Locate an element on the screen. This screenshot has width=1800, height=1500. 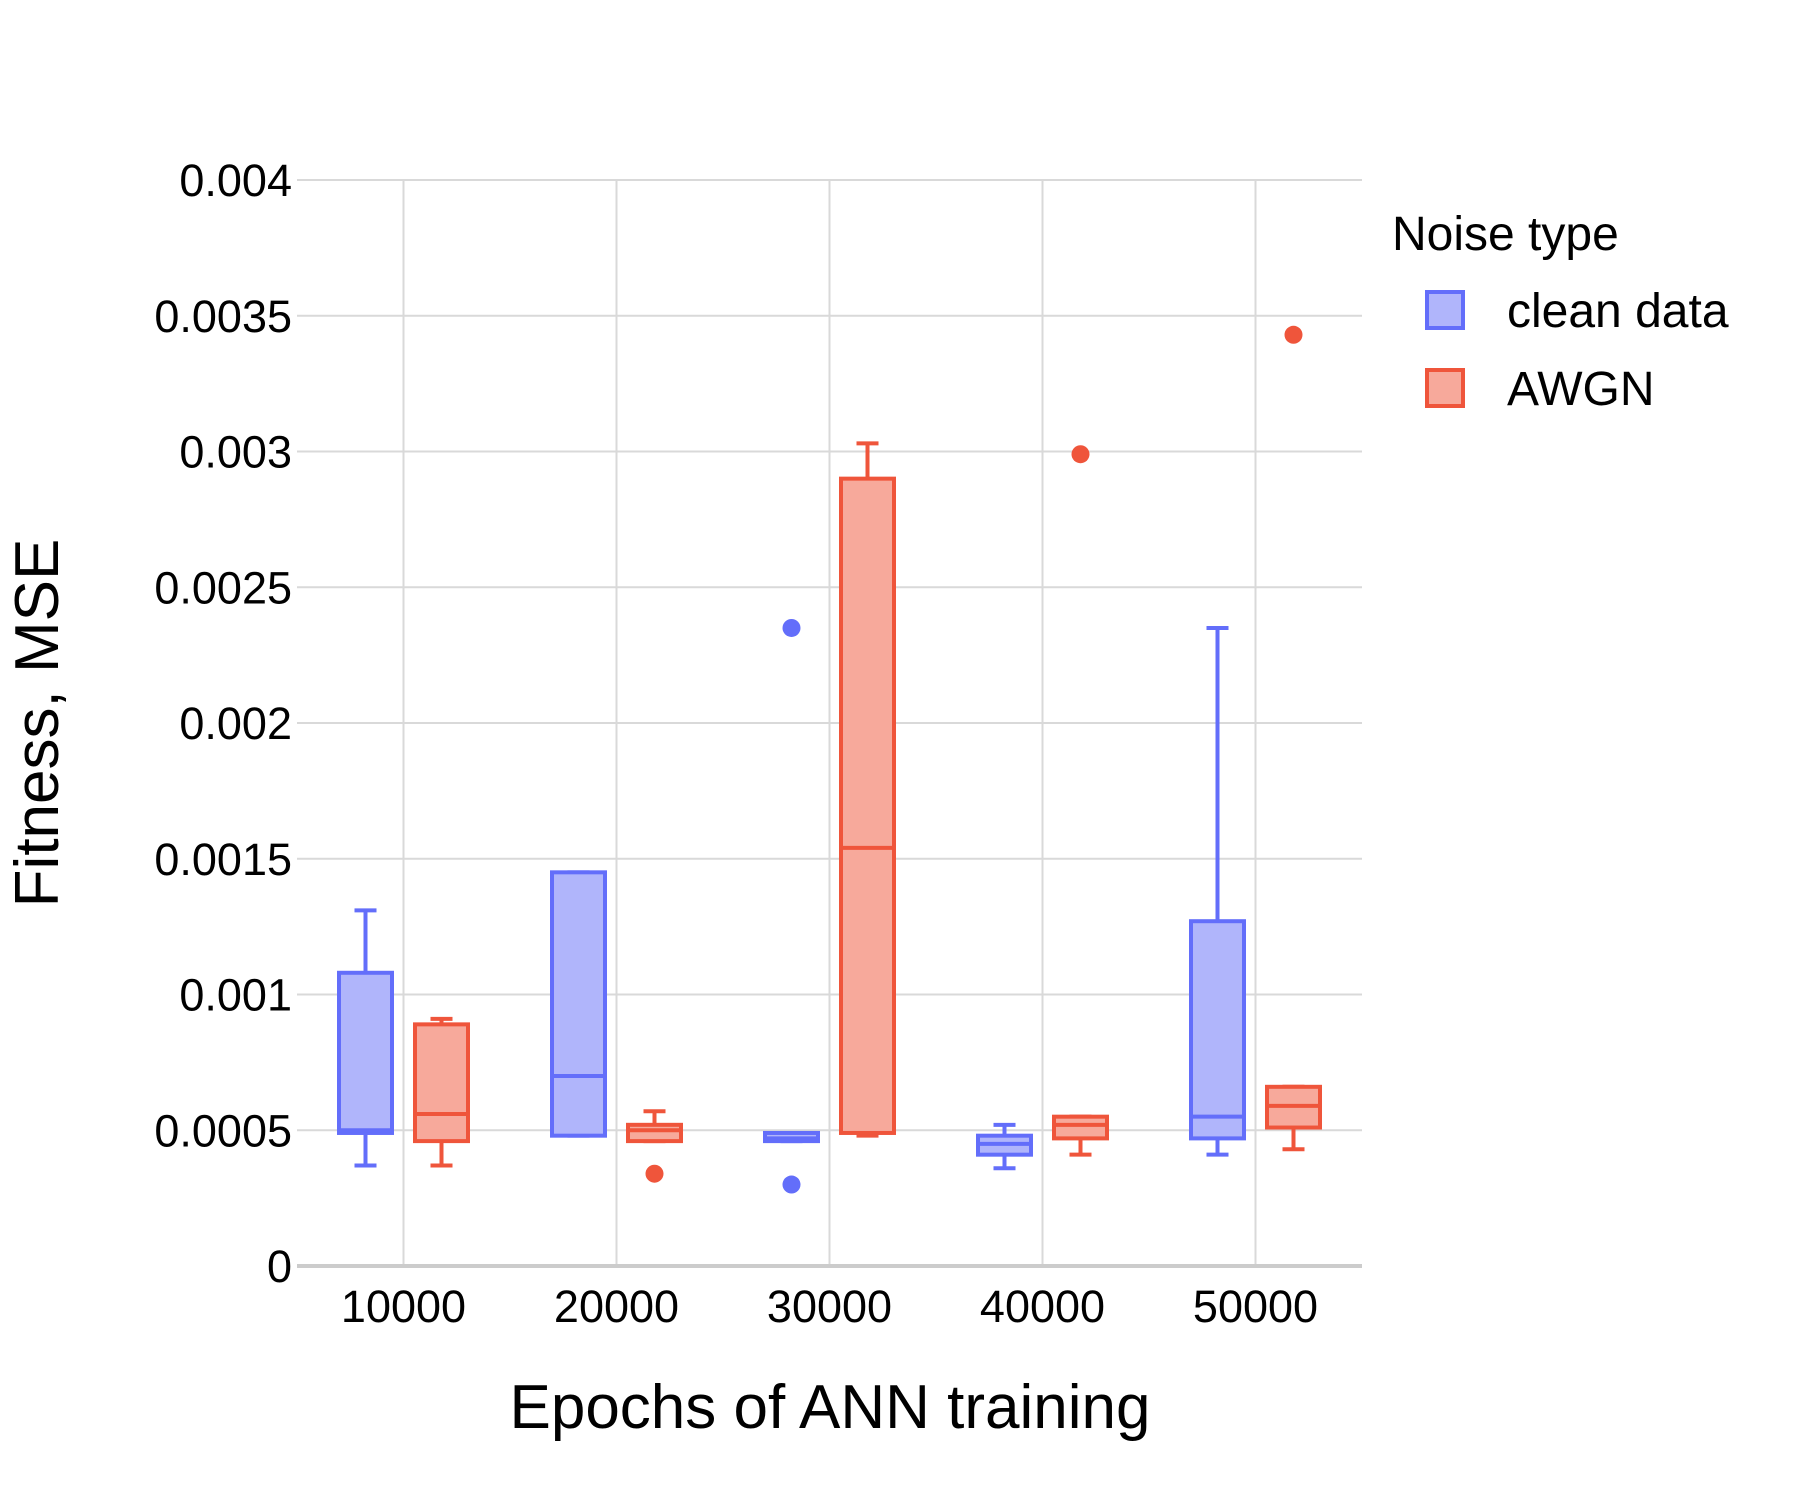
y-tick-label: 0.0025 is located at coordinates (223, 587).